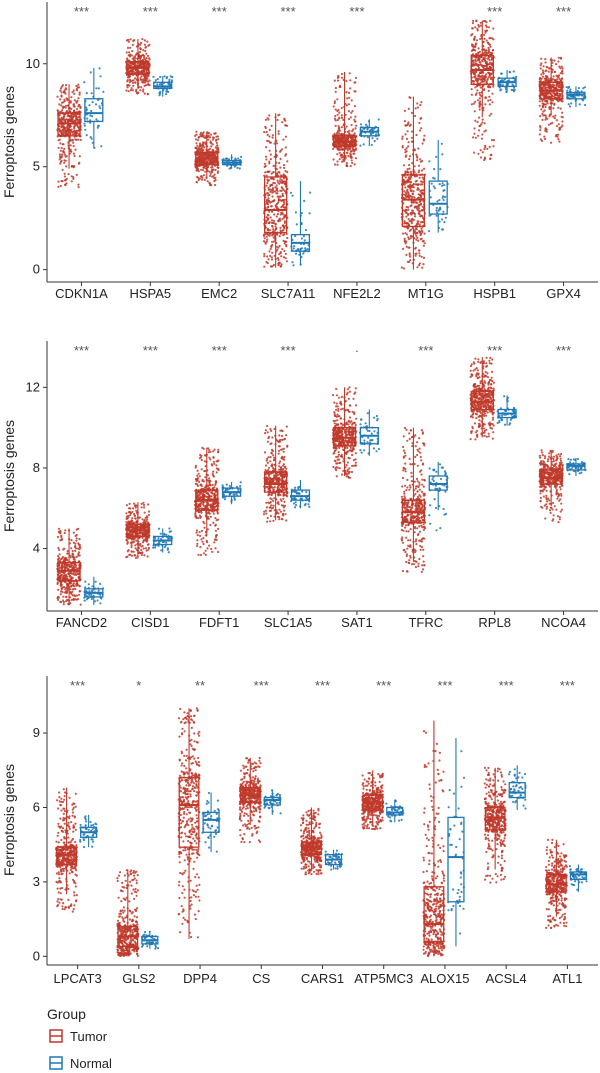 The width and height of the screenshot is (600, 1073). I want to click on x-tick-label-hspb1: HSPB1, so click(494, 293).